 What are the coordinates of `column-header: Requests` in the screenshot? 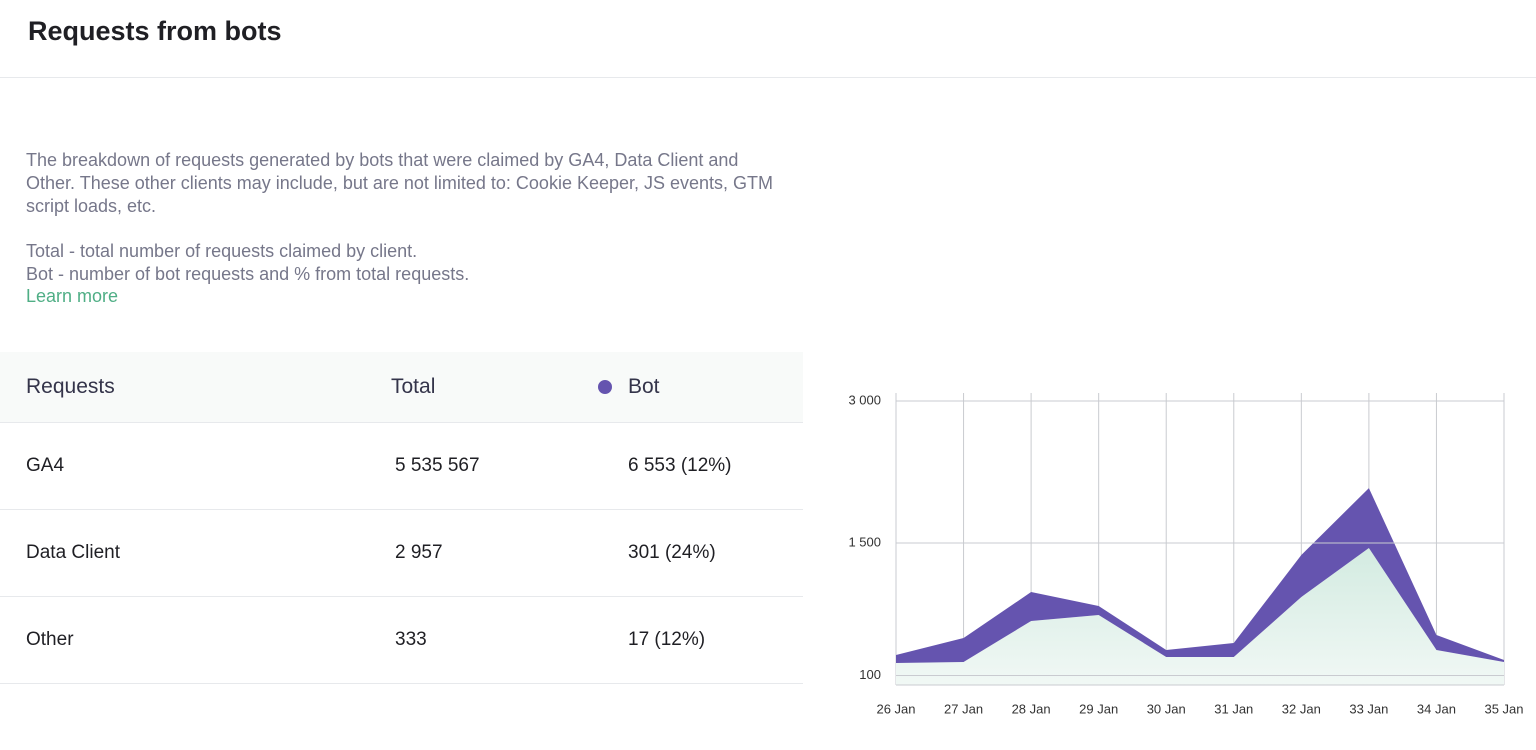 It's located at (70, 386).